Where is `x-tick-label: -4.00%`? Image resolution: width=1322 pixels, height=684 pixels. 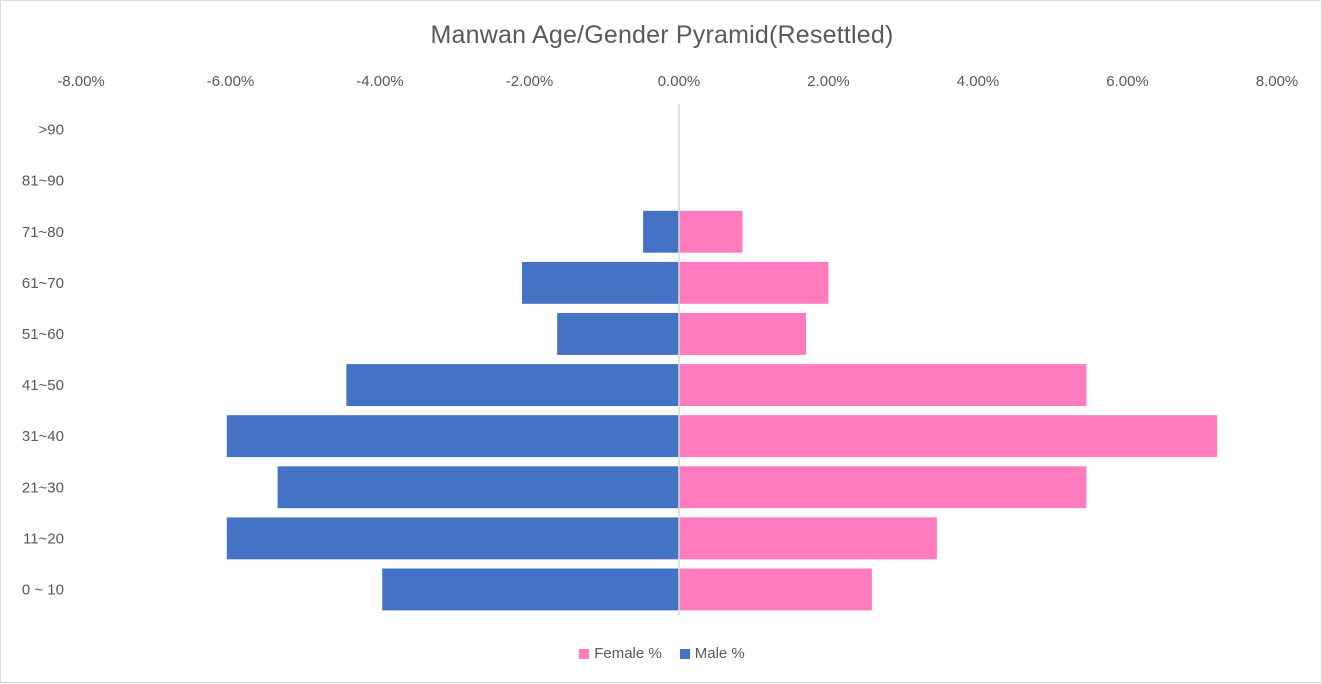 x-tick-label: -4.00% is located at coordinates (380, 81).